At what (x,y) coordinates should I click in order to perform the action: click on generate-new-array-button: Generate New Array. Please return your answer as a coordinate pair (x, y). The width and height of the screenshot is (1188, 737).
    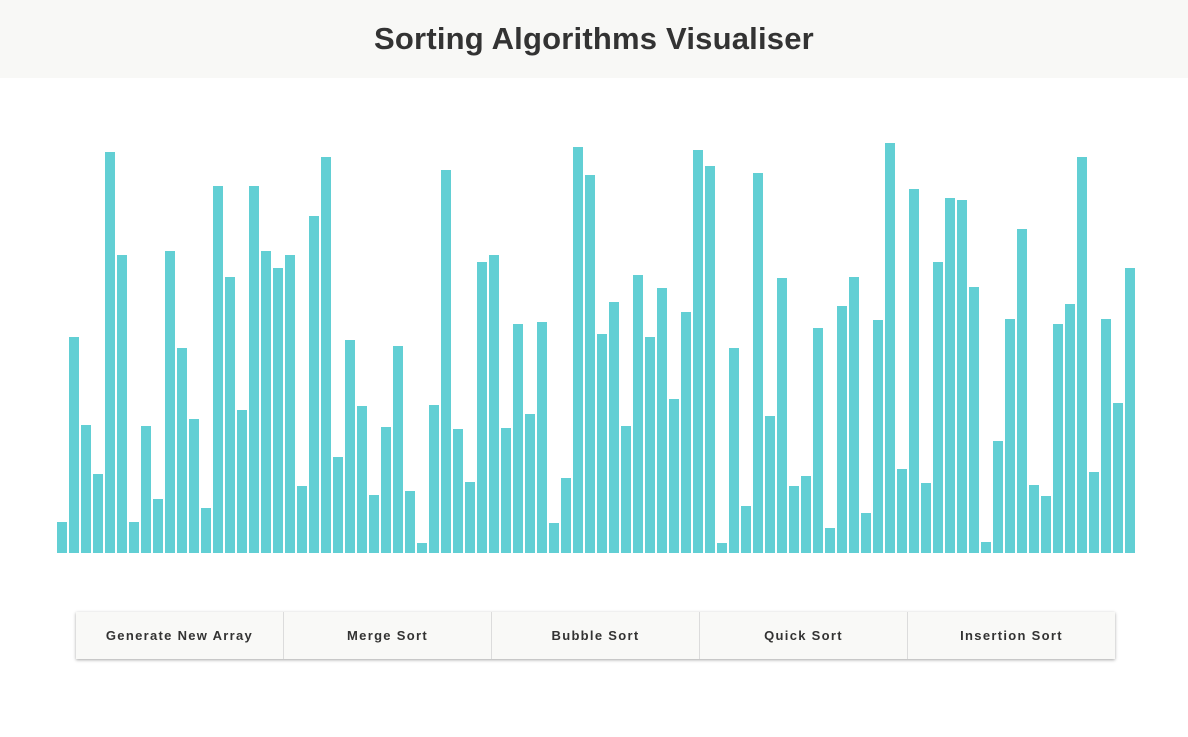
    Looking at the image, I should click on (180, 635).